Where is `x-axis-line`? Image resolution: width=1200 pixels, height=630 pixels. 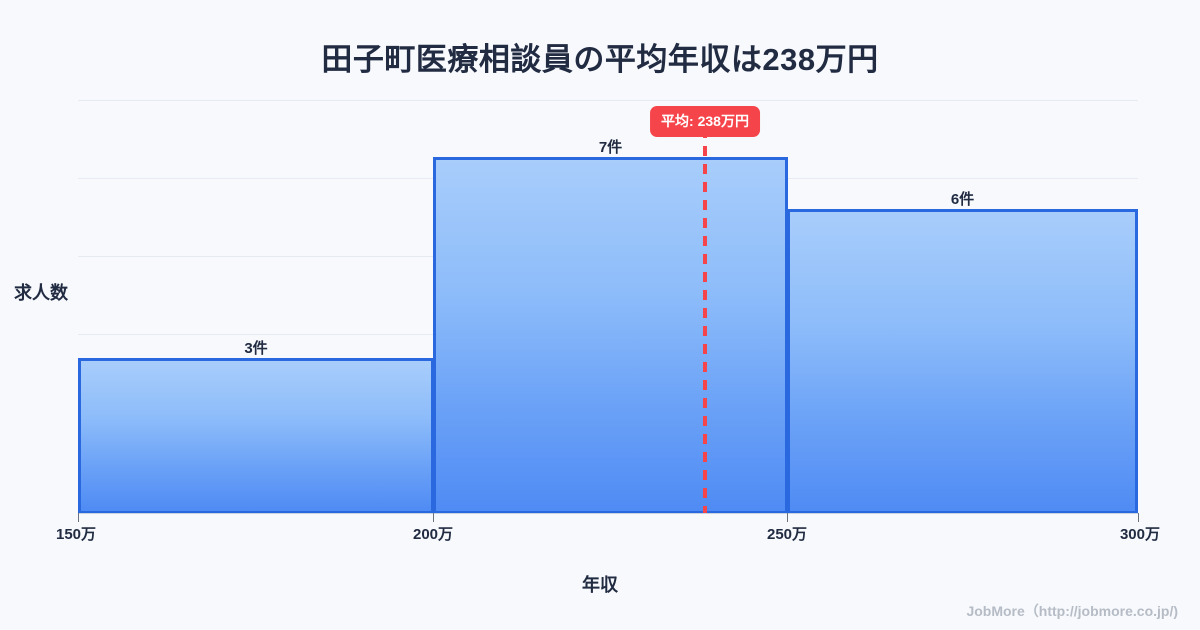 x-axis-line is located at coordinates (608, 513).